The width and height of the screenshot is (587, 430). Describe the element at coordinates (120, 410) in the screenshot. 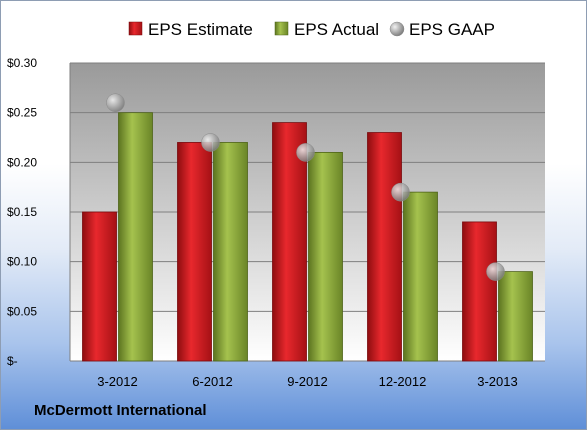

I see `company-name: McDermott International` at that location.